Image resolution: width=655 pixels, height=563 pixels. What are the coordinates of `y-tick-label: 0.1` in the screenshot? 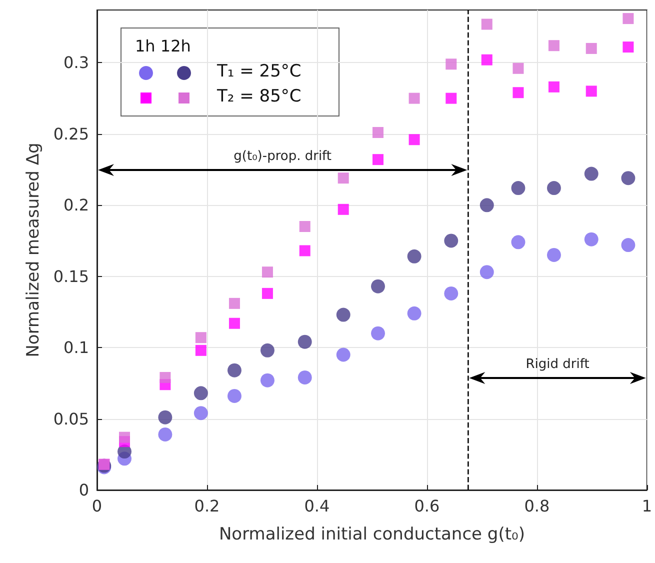 It's located at (76, 348).